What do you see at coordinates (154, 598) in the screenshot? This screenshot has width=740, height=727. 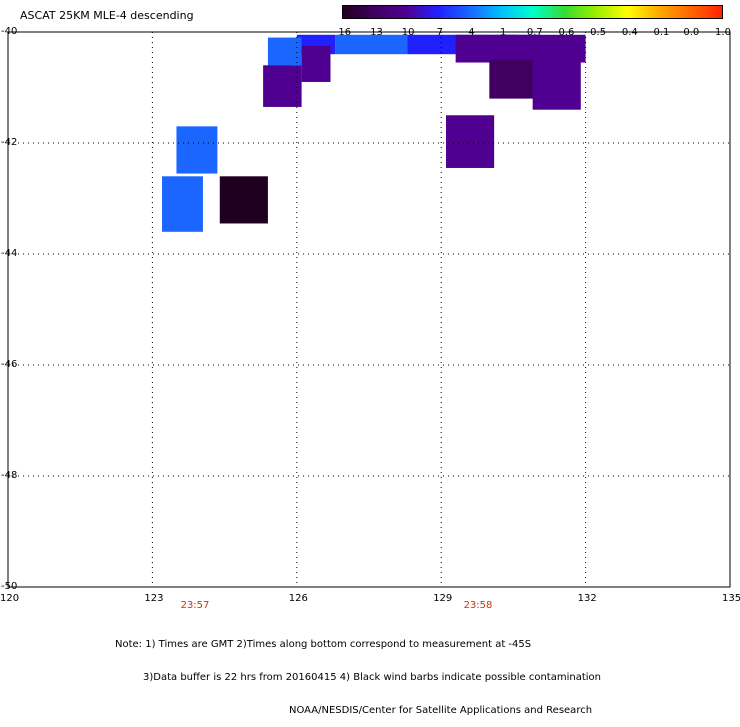 I see `longitude-label: 123` at bounding box center [154, 598].